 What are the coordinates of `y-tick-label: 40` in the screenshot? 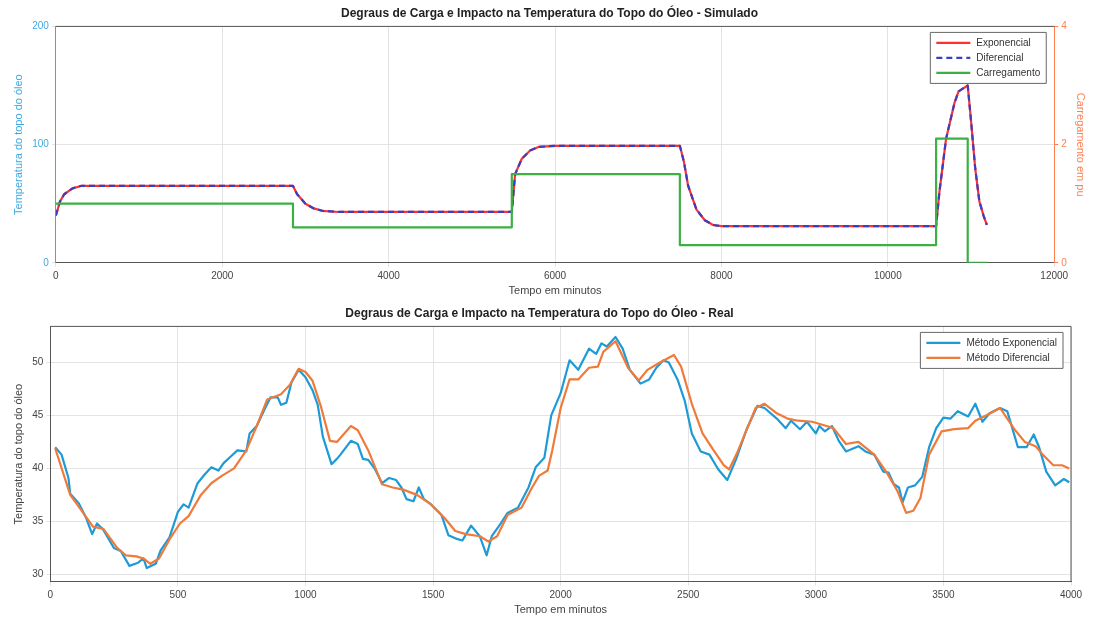 It's located at (38, 468).